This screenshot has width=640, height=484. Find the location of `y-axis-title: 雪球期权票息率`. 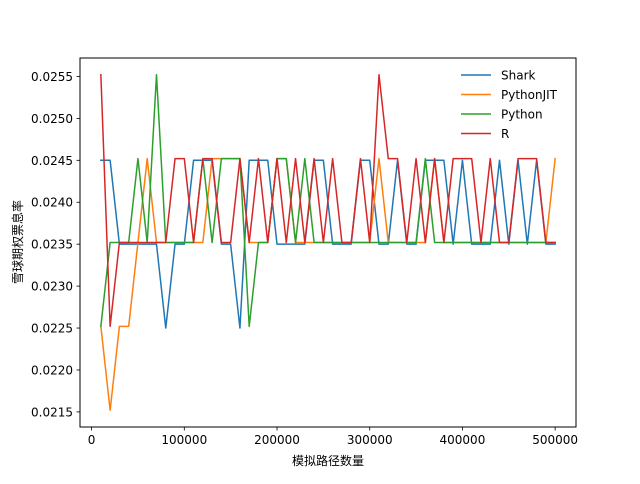

y-axis-title: 雪球期权票息率 is located at coordinates (17, 242).